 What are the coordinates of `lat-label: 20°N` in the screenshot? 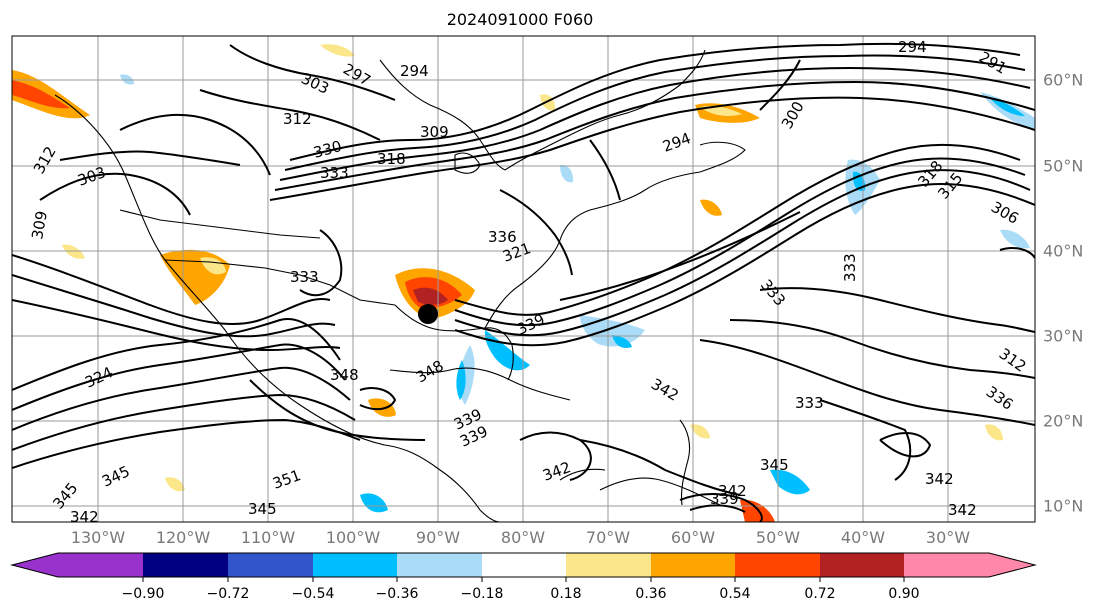 It's located at (1063, 421).